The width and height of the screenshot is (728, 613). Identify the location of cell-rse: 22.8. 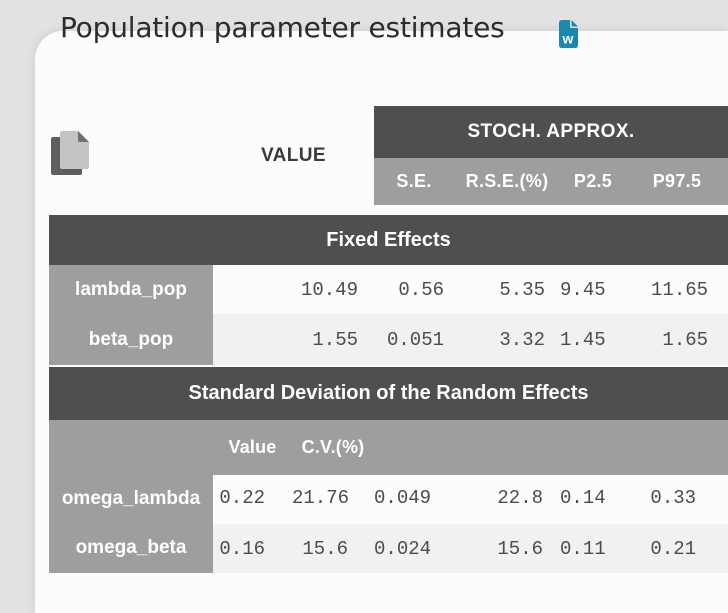
(520, 498).